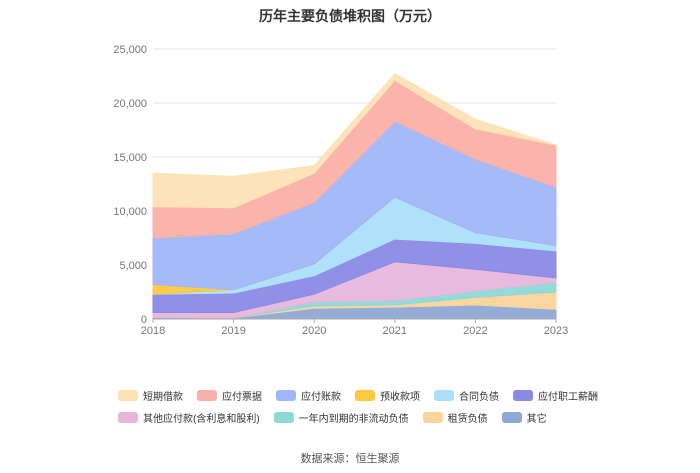 The image size is (700, 473). Describe the element at coordinates (163, 397) in the screenshot. I see `legend-label: 短期借款` at that location.